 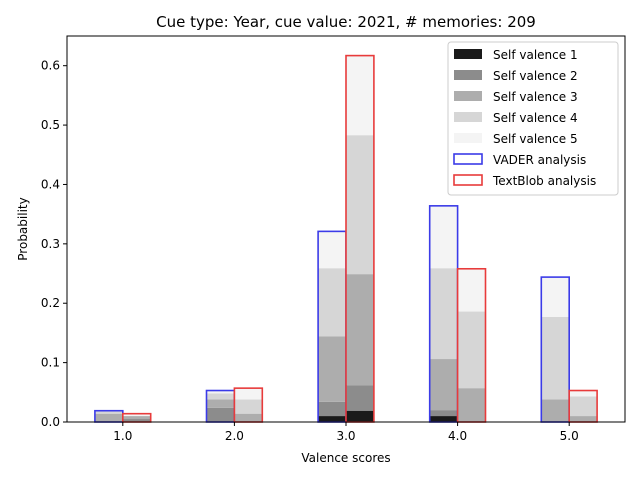 I want to click on legend-label: Self valence 2, so click(x=535, y=76).